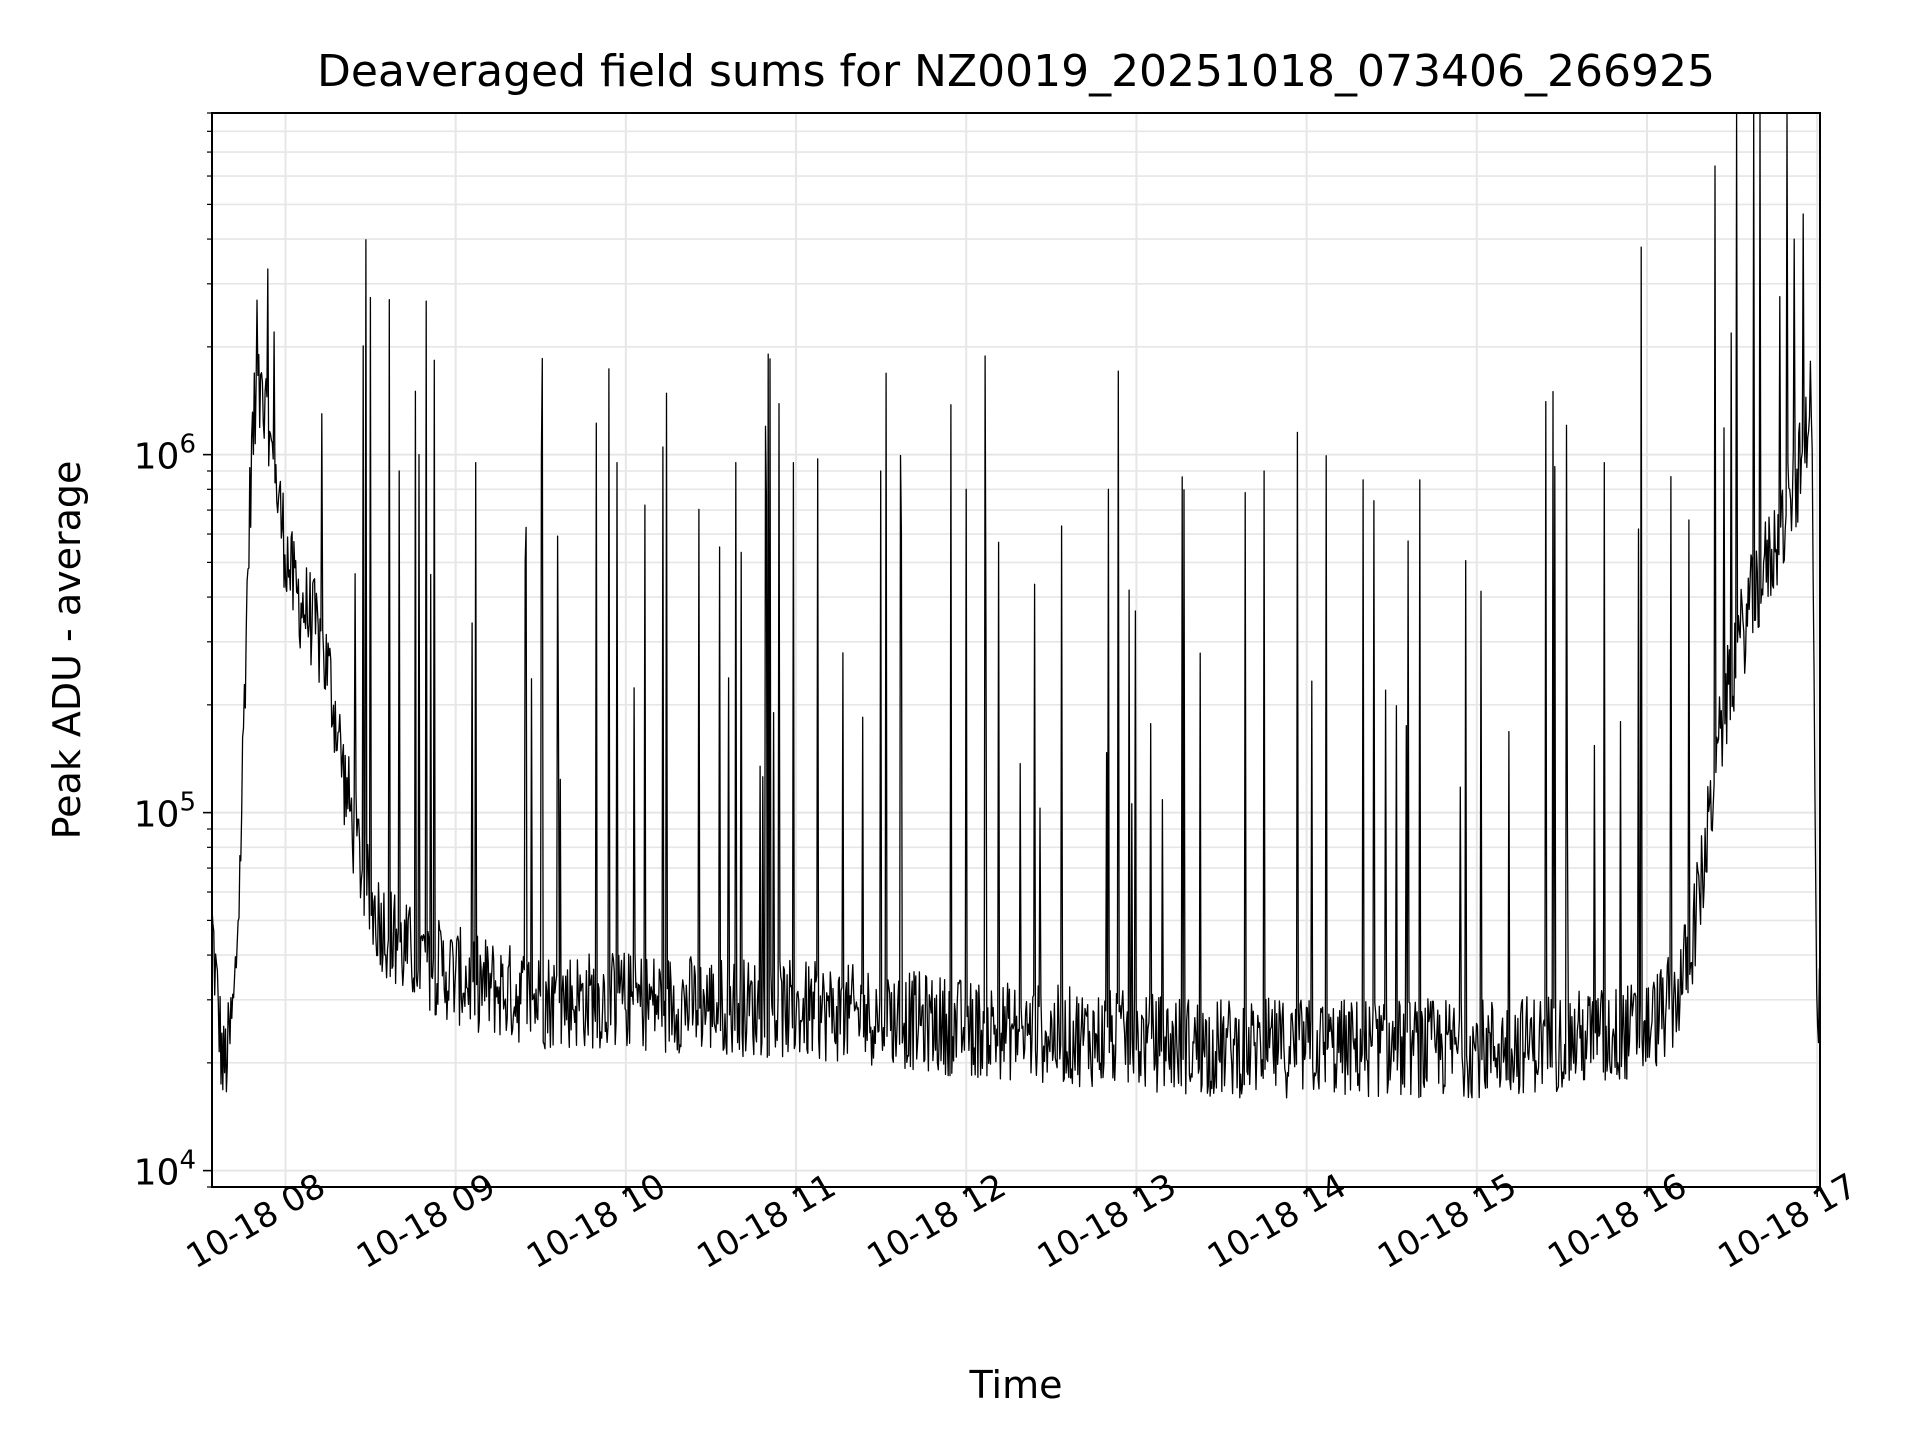 The height and width of the screenshot is (1445, 1920). I want to click on y-tick-label: 10⁶, so click(165, 454).